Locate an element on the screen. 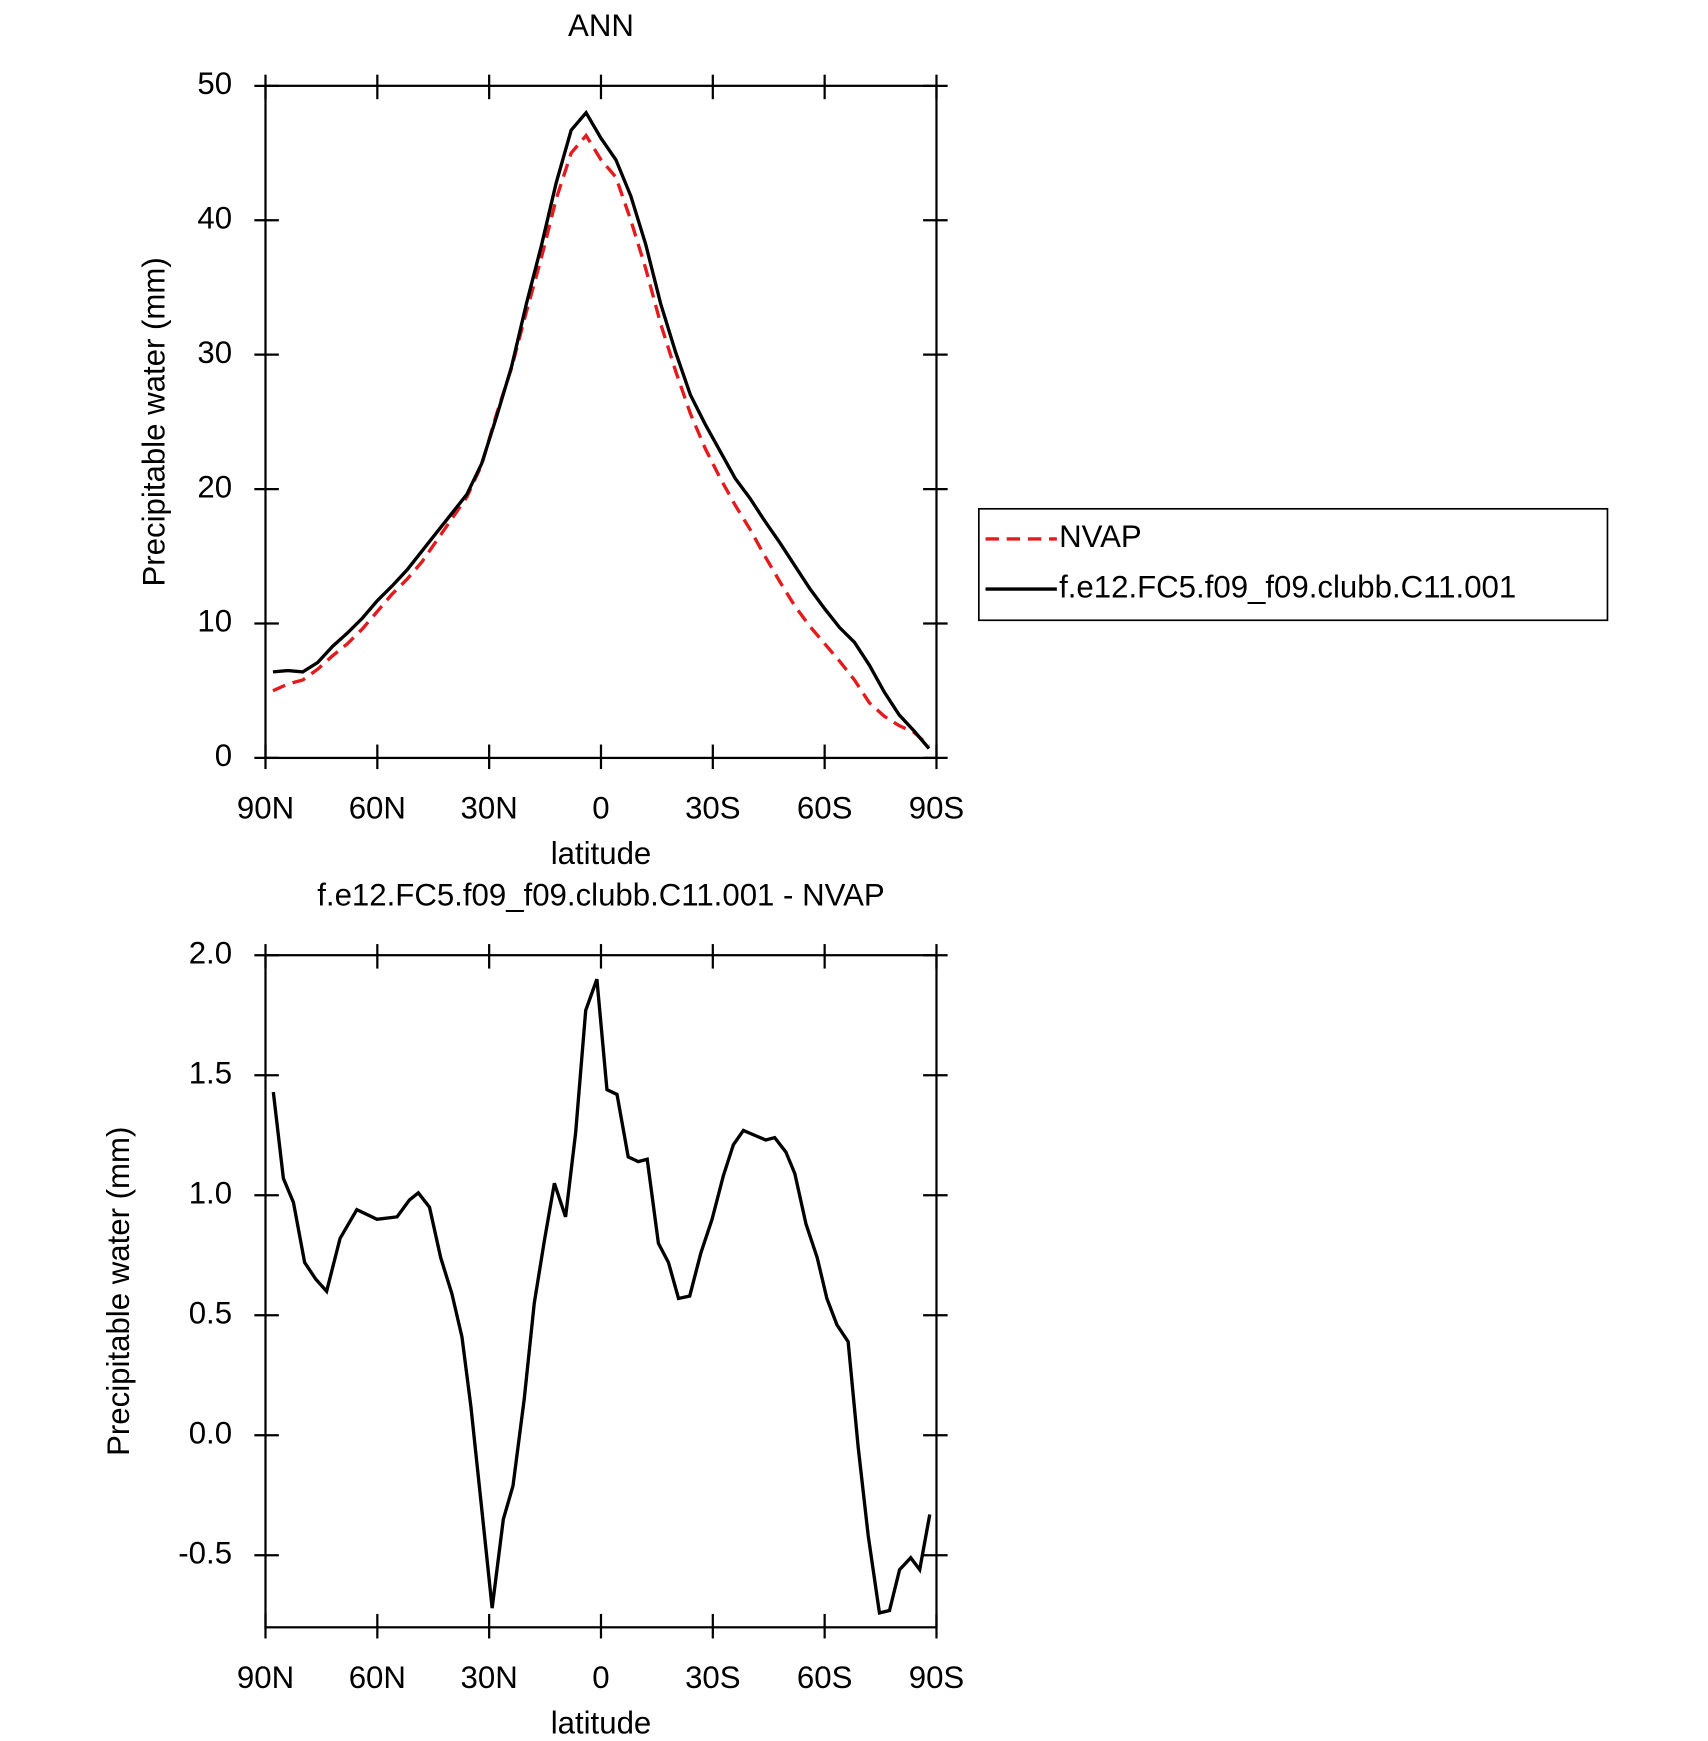  chart-title: ANN is located at coordinates (601, 25).